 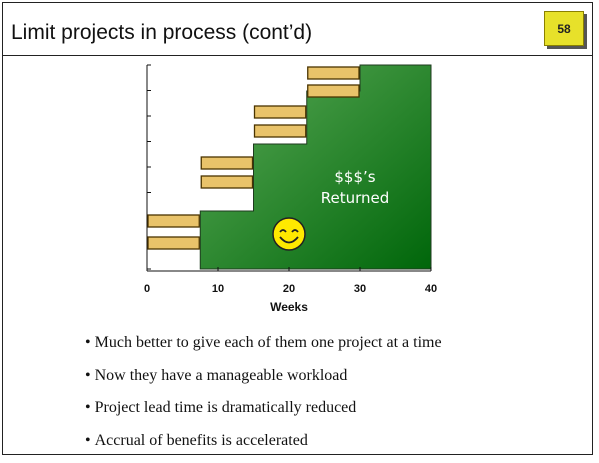 What do you see at coordinates (147, 289) in the screenshot?
I see `x-tick-label: 0` at bounding box center [147, 289].